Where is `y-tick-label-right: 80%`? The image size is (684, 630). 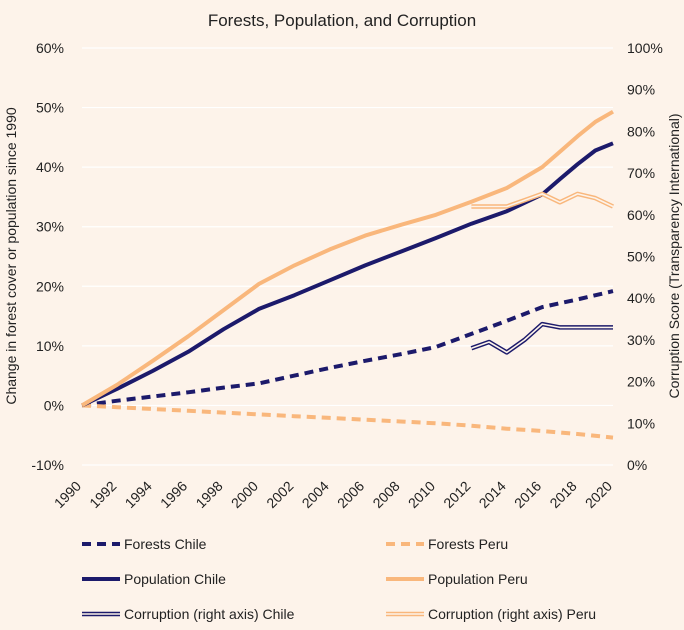
y-tick-label-right: 80% is located at coordinates (641, 131).